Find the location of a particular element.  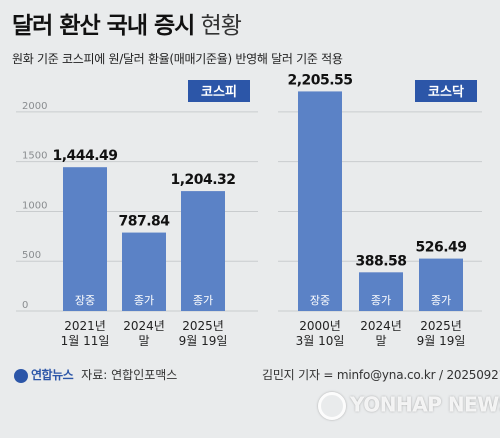

data-label: 787.84 is located at coordinates (144, 222).